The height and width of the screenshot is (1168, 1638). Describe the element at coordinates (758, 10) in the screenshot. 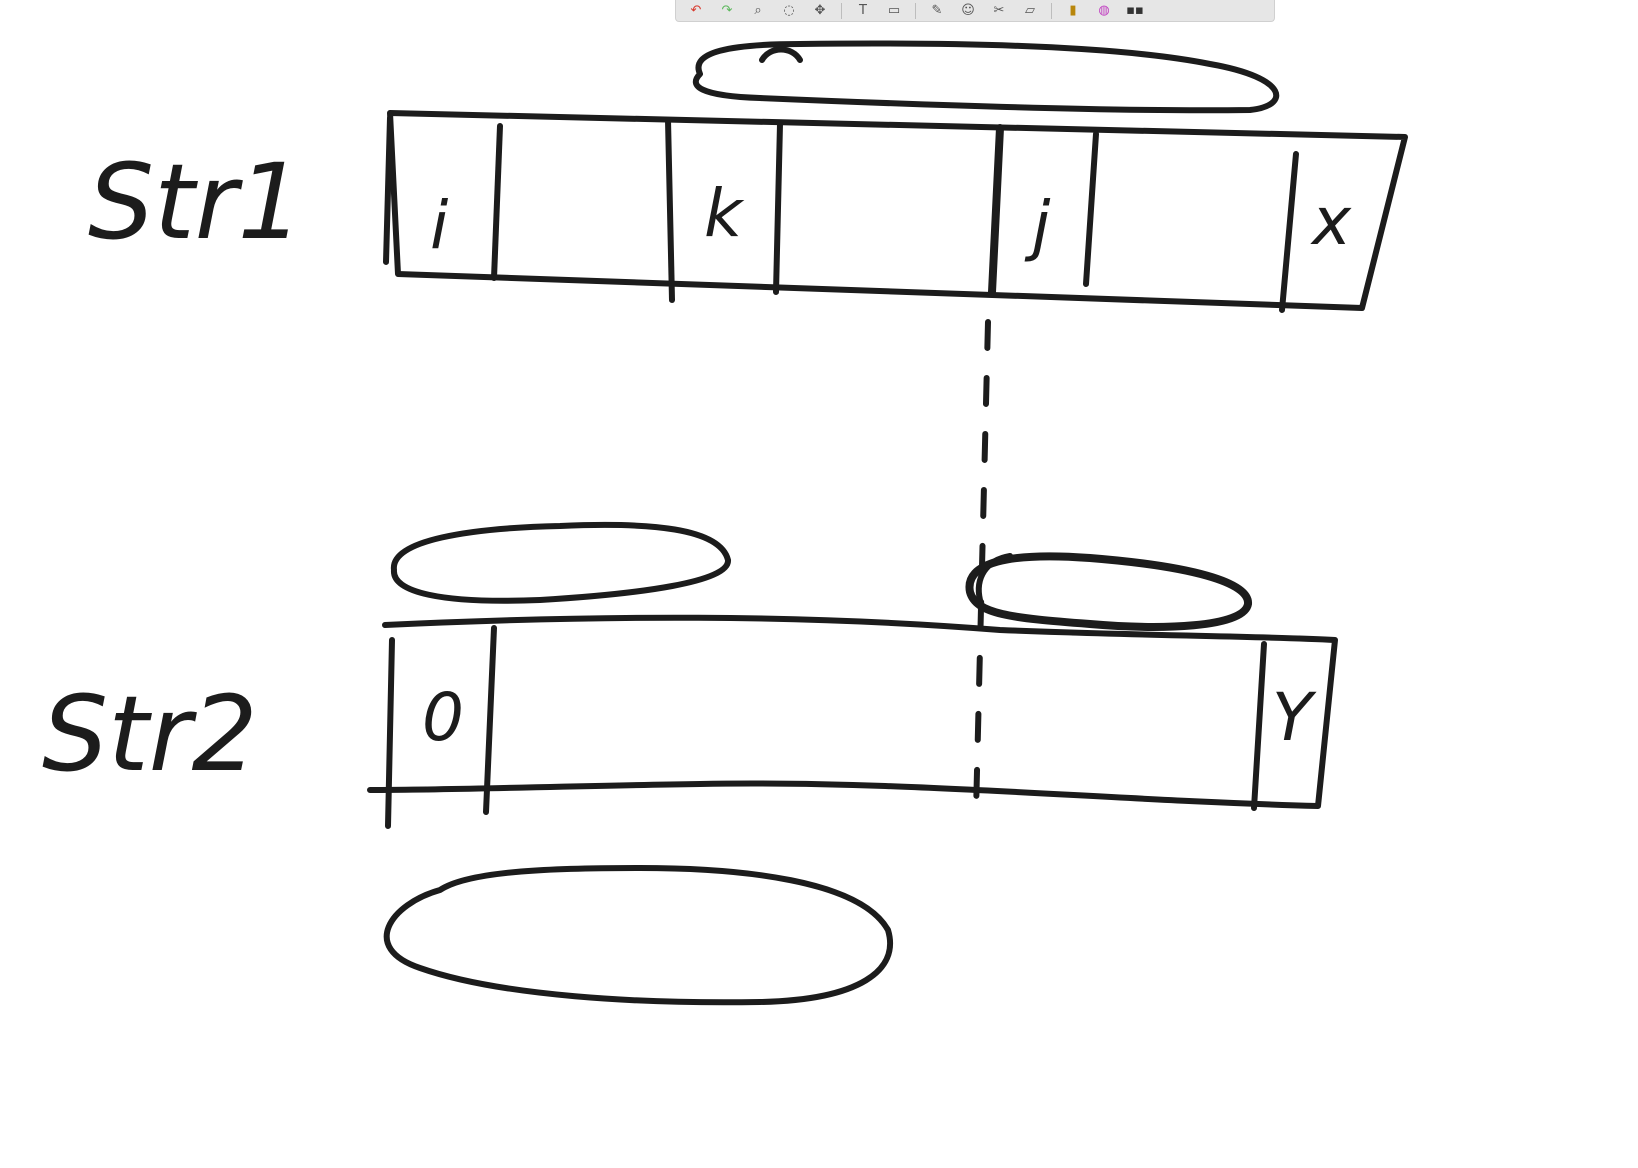

I see `zoom-icon: ⌕` at that location.